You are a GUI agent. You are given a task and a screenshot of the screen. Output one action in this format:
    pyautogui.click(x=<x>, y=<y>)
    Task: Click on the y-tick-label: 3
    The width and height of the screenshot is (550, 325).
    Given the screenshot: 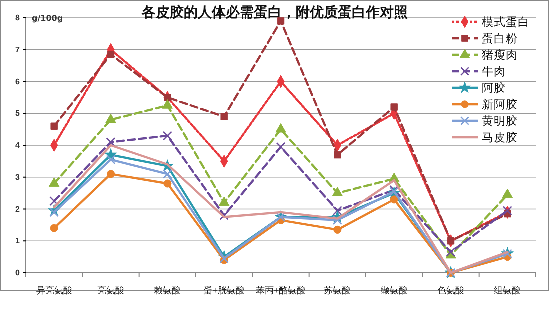 What is the action you would take?
    pyautogui.click(x=18, y=177)
    